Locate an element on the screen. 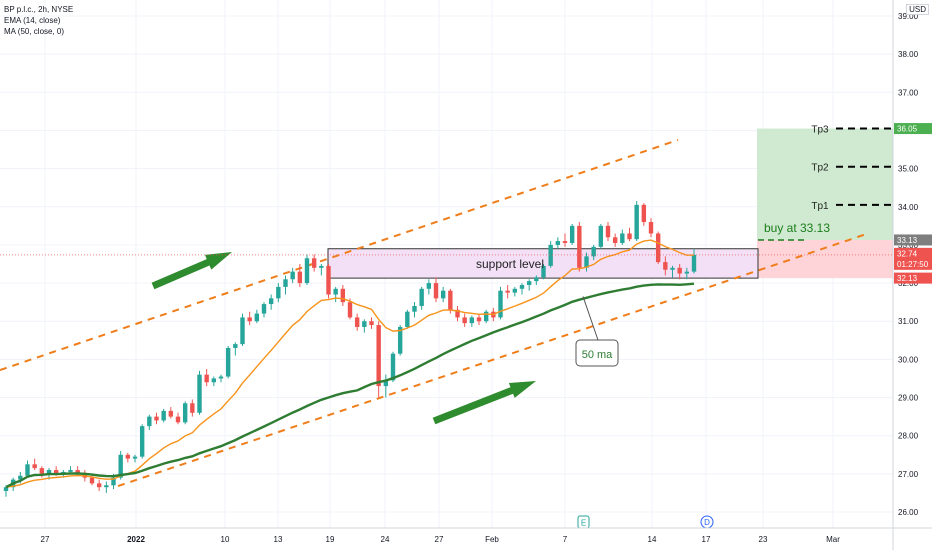  trend-arrow-right is located at coordinates (484, 403).